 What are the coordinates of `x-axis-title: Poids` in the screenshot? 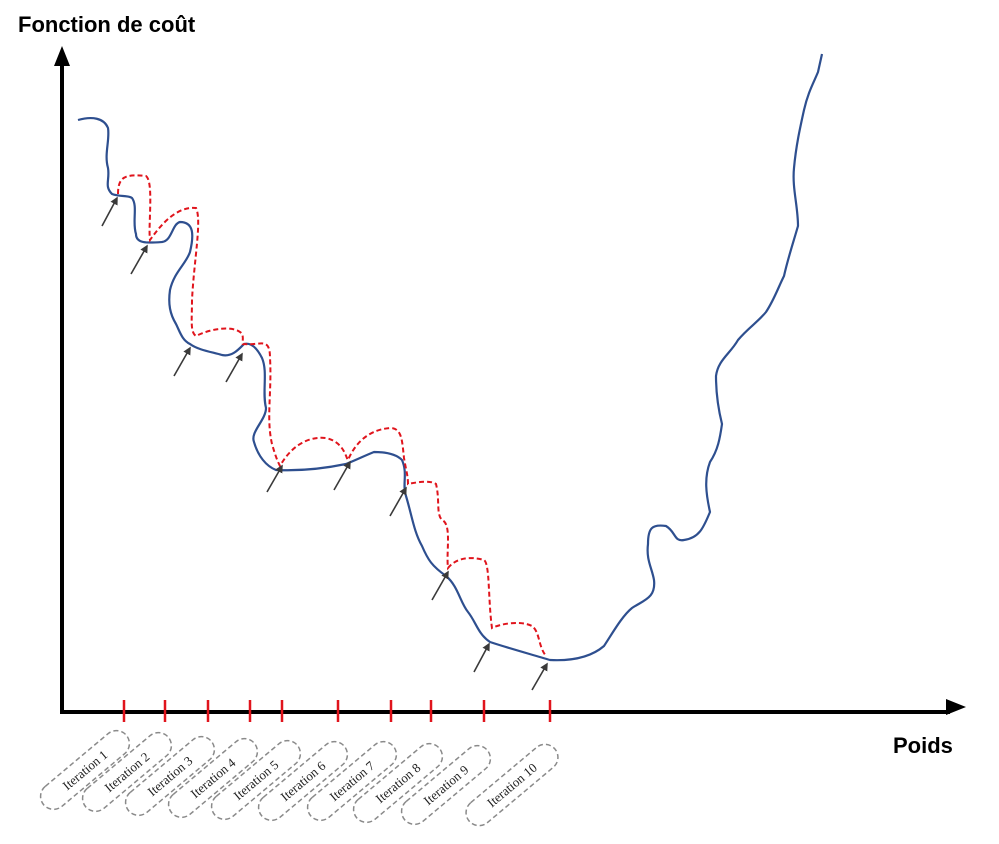 It's located at (923, 745).